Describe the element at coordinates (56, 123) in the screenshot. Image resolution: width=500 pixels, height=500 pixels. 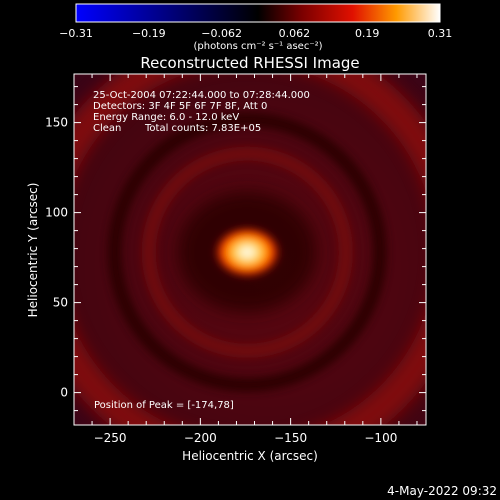
I see `y-tick-label: 150` at that location.